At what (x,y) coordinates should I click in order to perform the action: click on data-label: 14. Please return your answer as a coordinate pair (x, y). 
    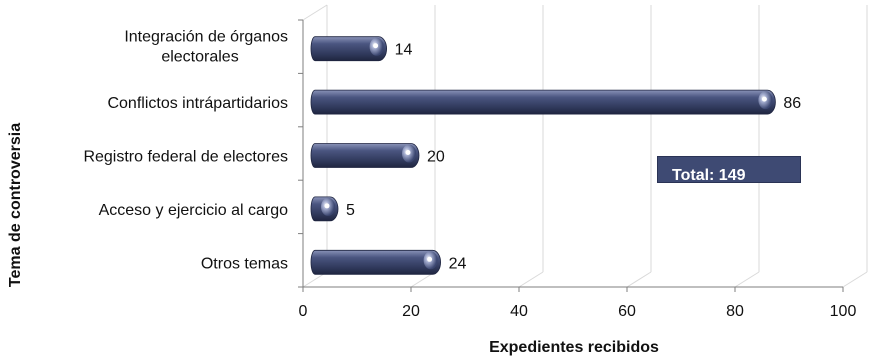
    Looking at the image, I should click on (404, 50).